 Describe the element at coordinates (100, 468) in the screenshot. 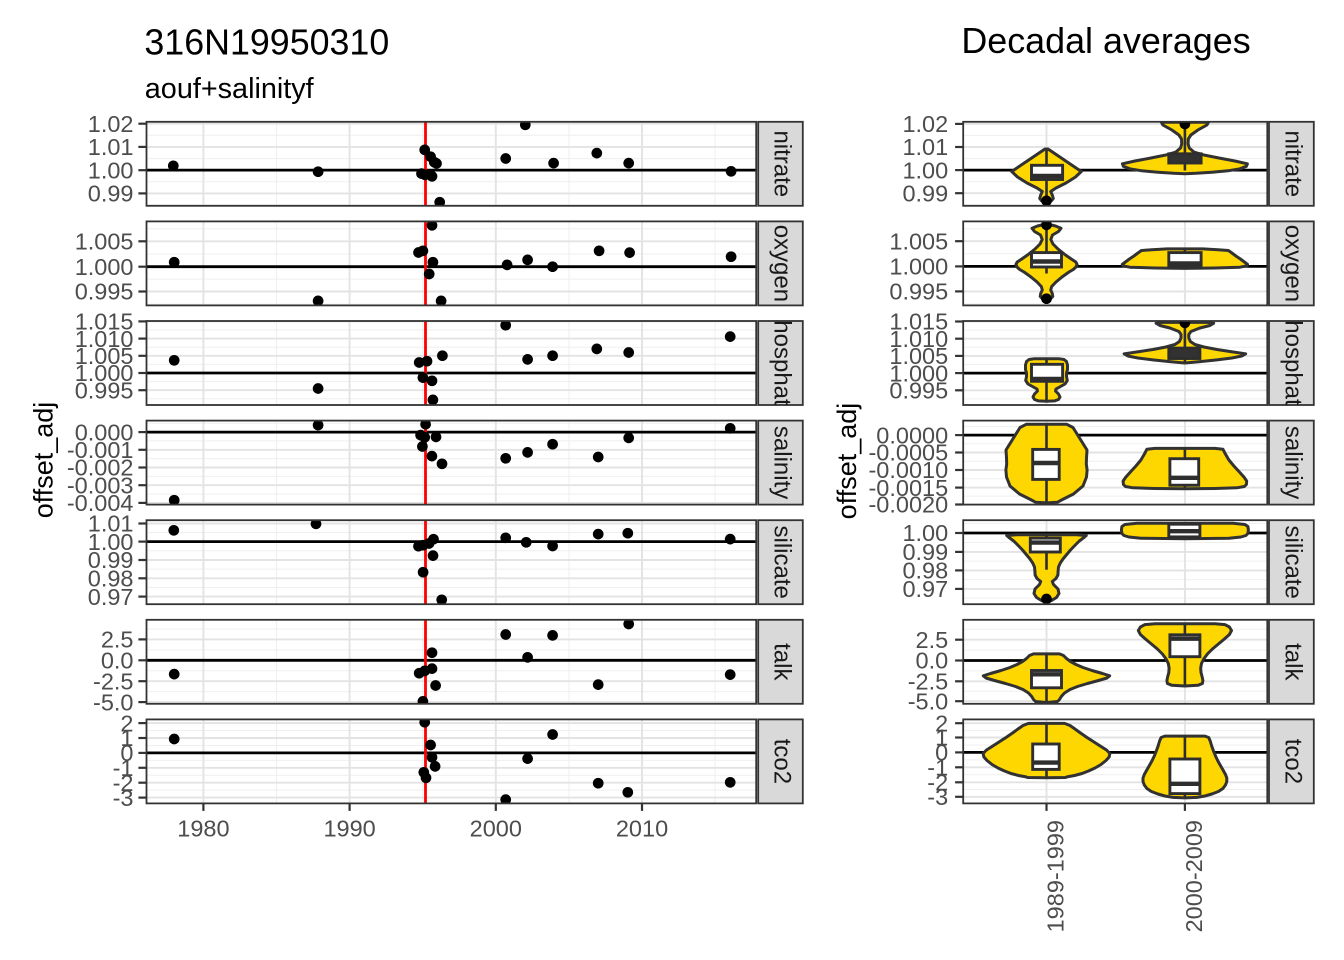

I see `svg-text: -0.002` at that location.